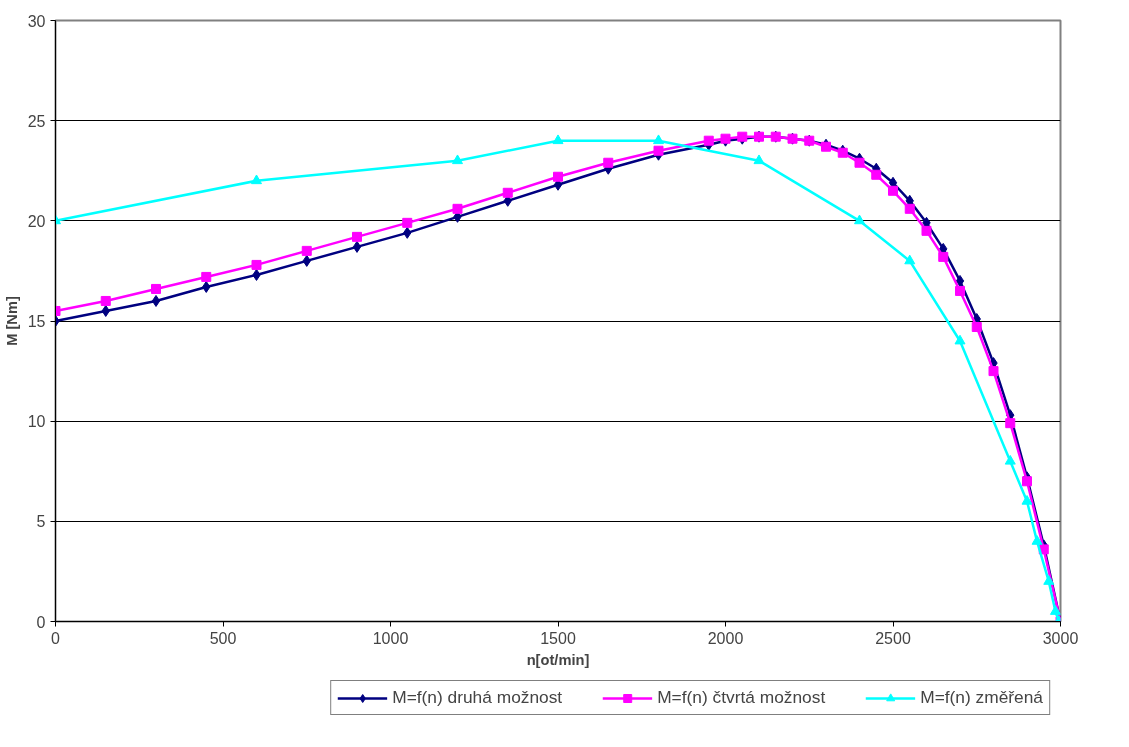  Describe the element at coordinates (725, 638) in the screenshot. I see `x-tick-label: 2000` at that location.